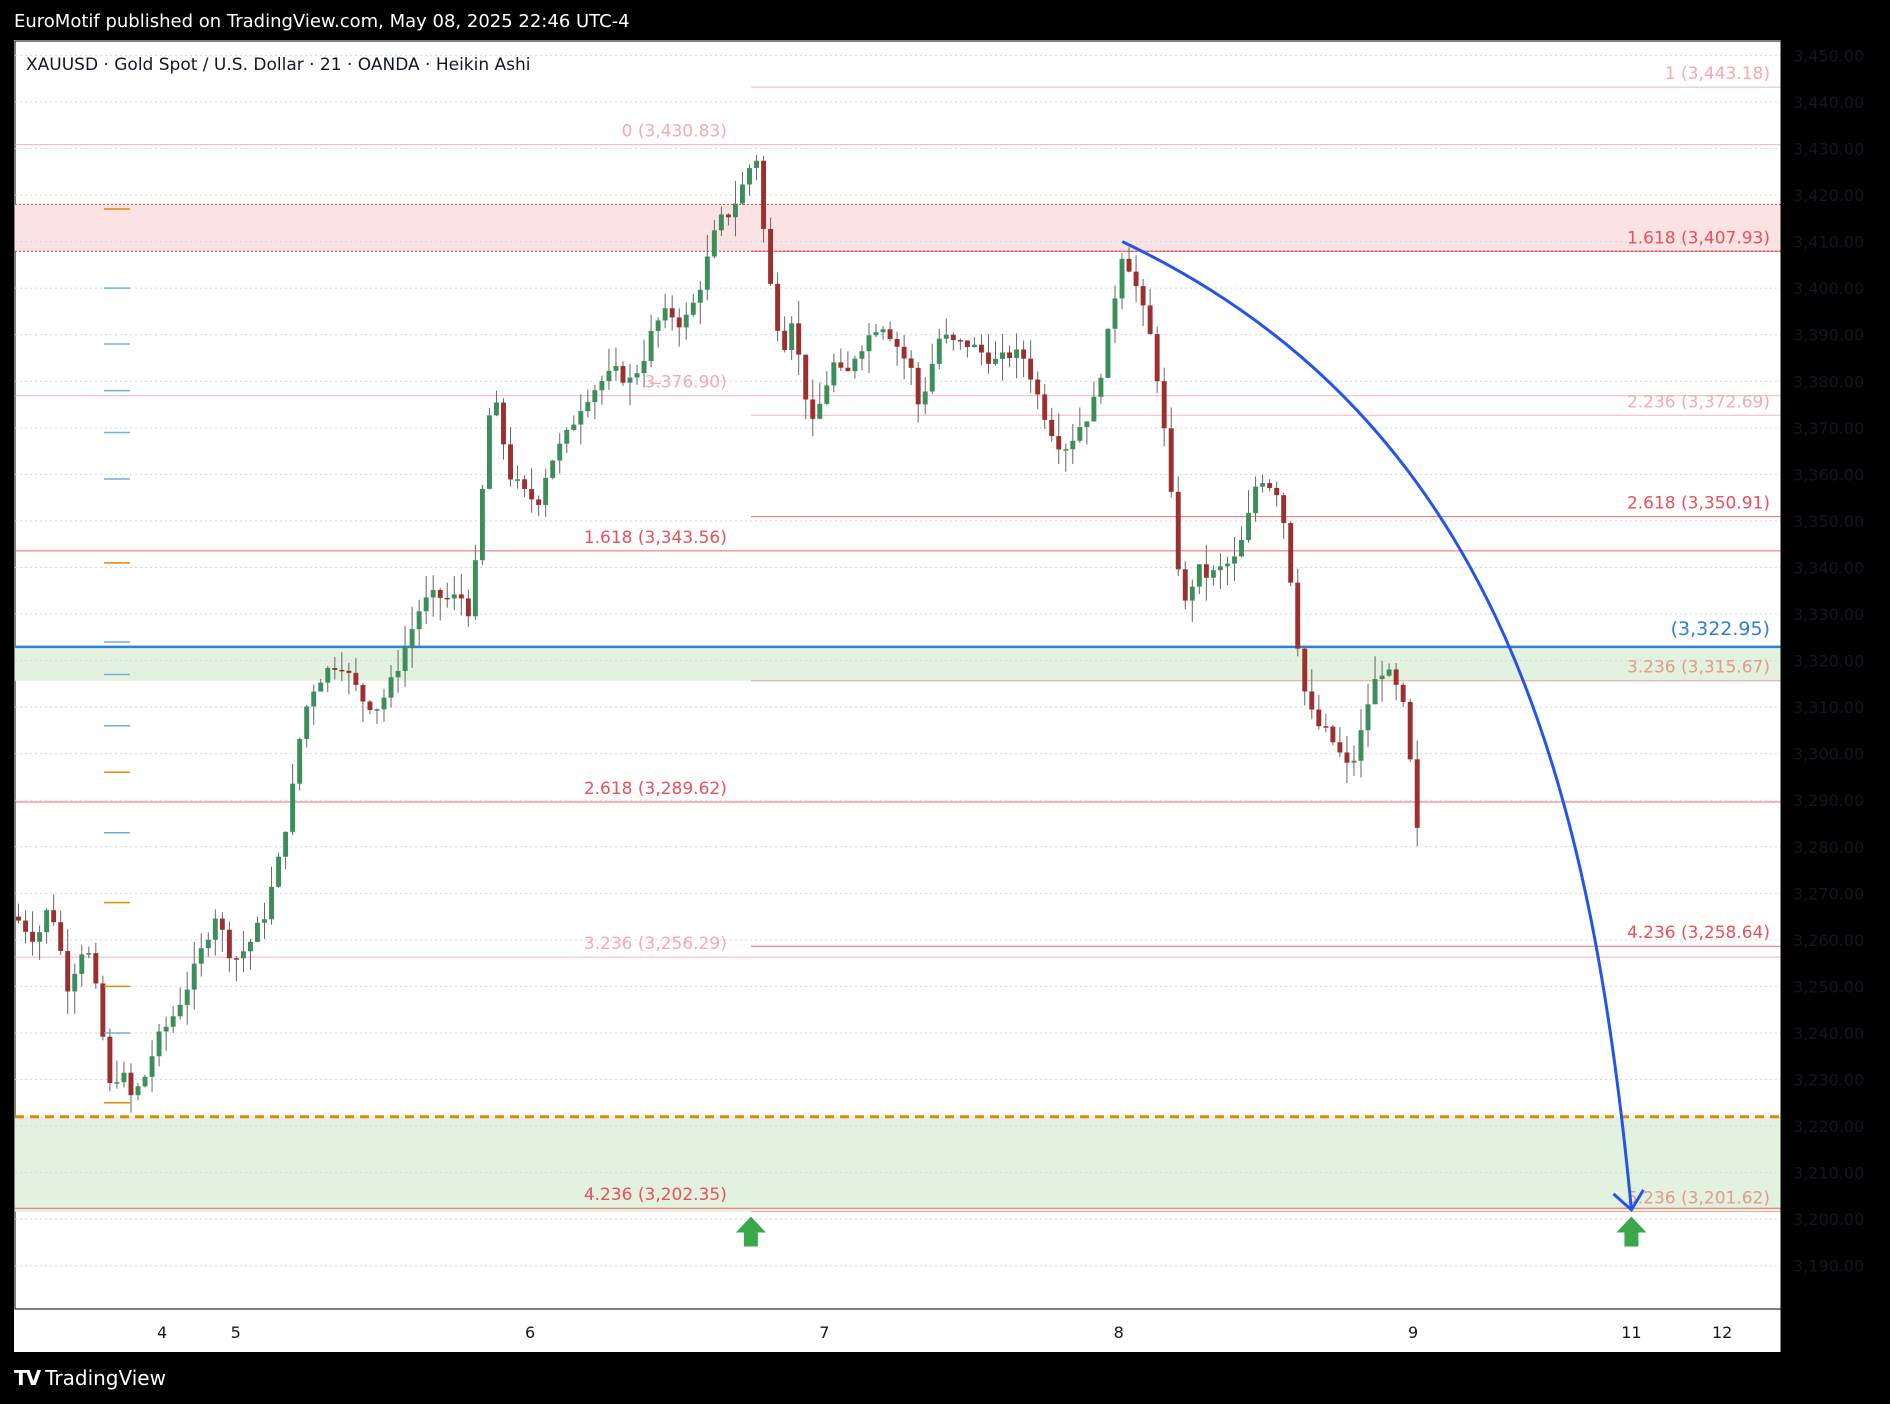 This screenshot has height=1404, width=1890. Describe the element at coordinates (1828, 381) in the screenshot. I see `price-tick-label: 3,380.00` at that location.